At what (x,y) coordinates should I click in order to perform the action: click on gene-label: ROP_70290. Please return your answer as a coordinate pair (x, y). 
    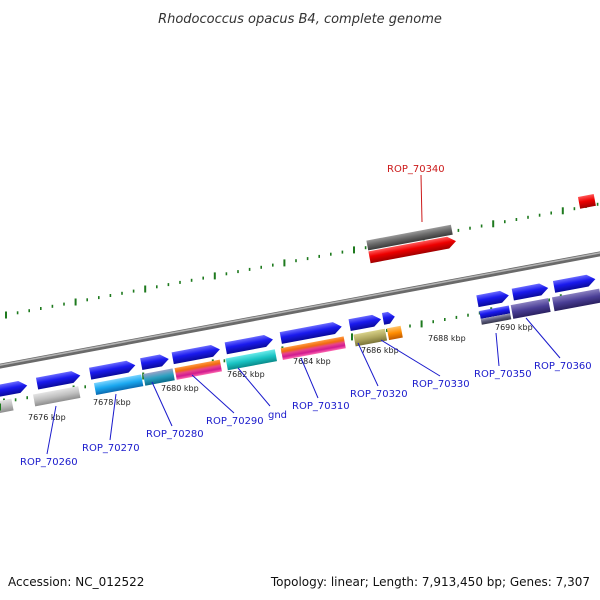
    Looking at the image, I should click on (235, 421).